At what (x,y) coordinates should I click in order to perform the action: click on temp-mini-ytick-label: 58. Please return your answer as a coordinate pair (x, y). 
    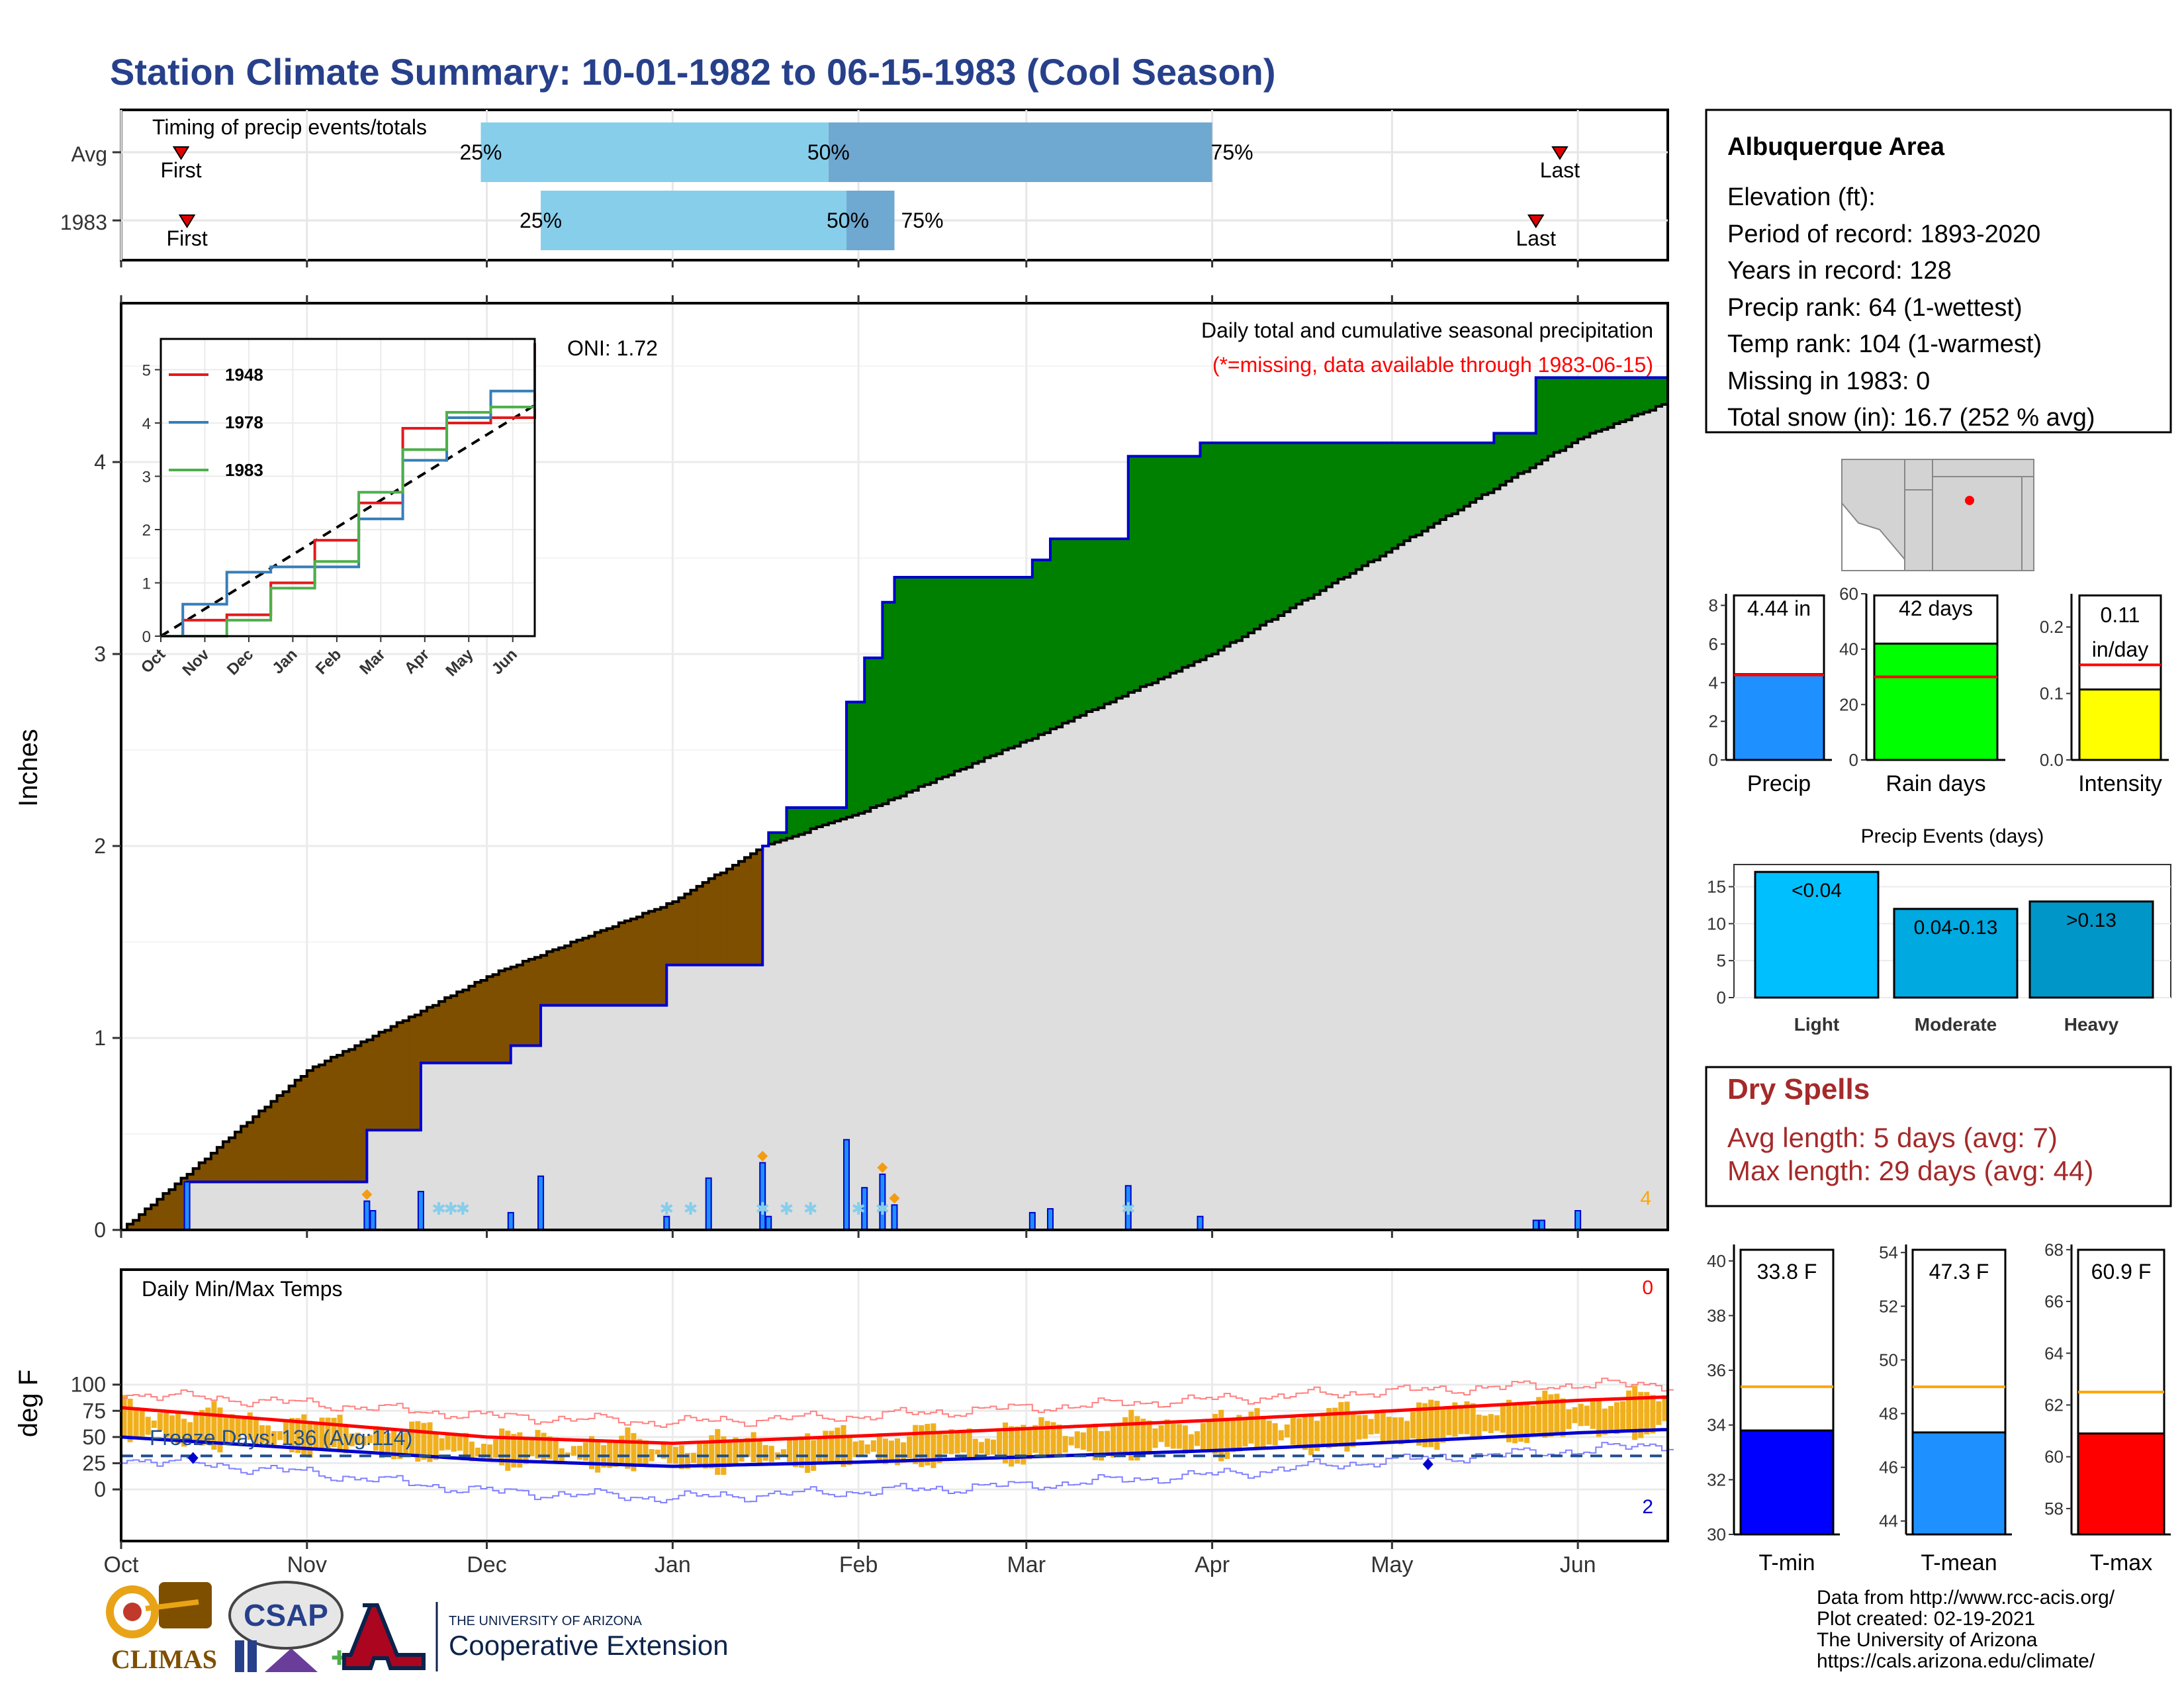
    Looking at the image, I should click on (2054, 1509).